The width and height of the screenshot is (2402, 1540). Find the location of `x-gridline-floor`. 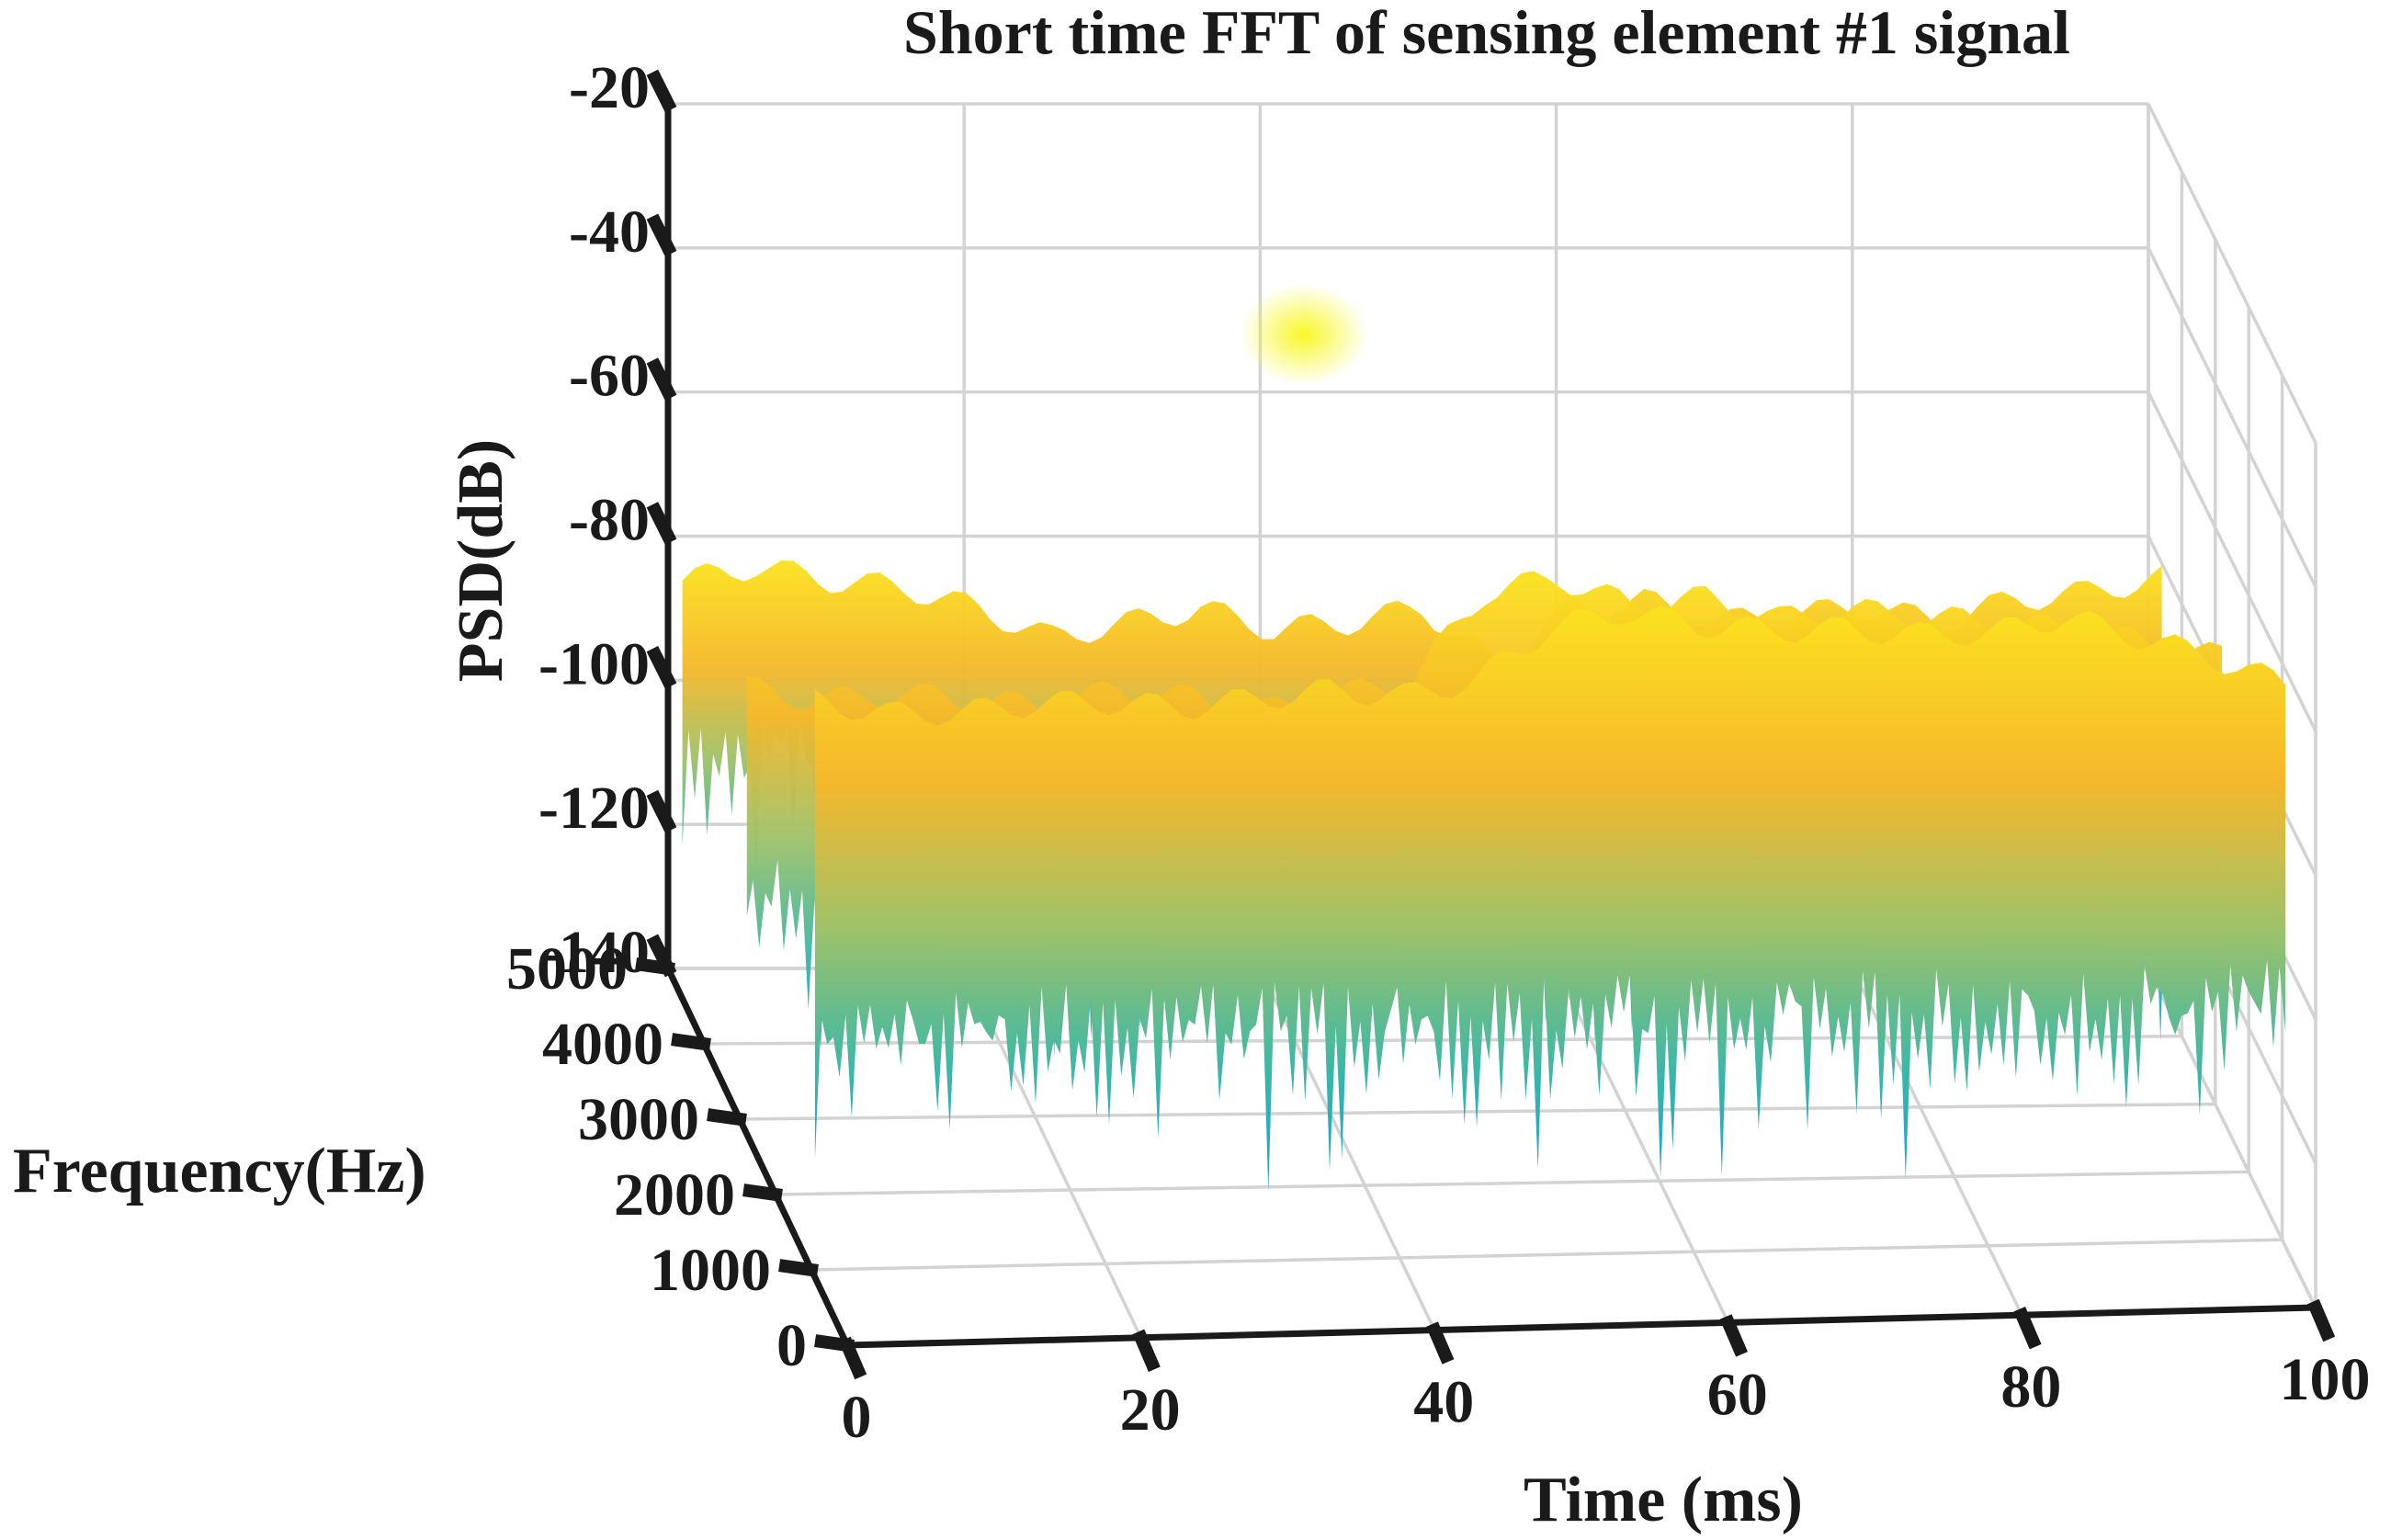

x-gridline-floor is located at coordinates (1347, 1149).